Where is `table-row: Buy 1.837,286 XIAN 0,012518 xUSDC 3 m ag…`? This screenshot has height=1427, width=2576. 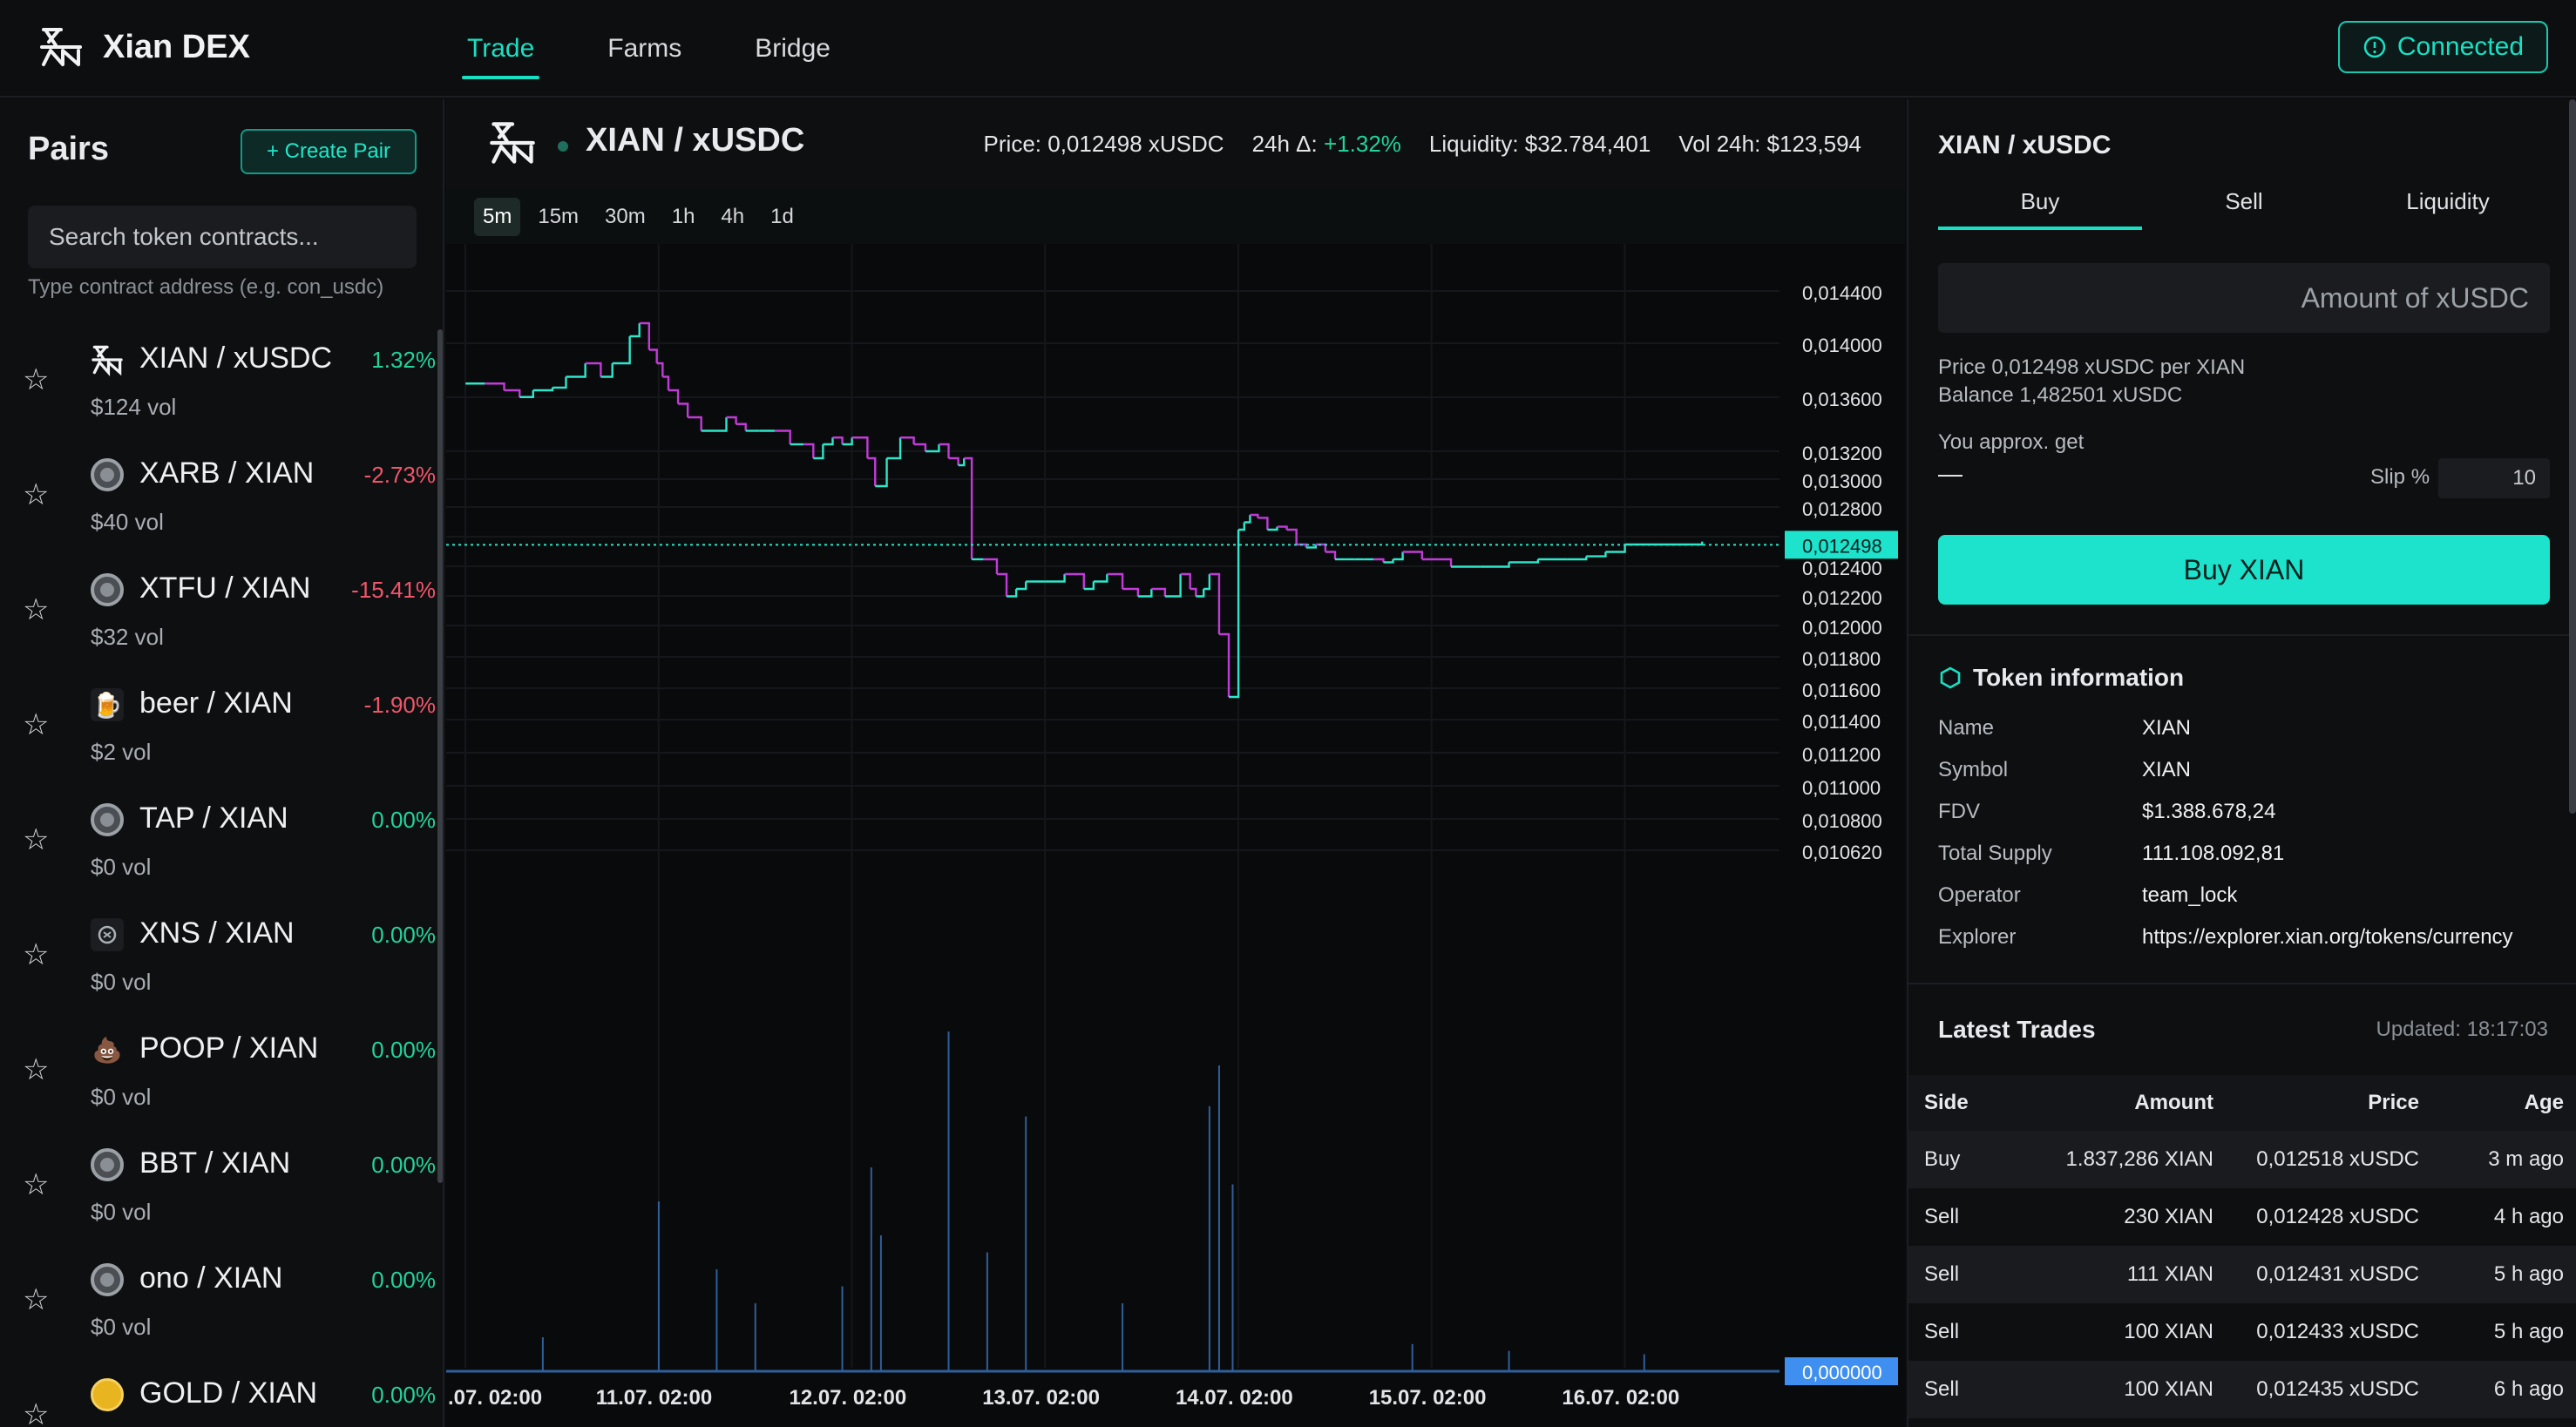 table-row: Buy 1.837,286 XIAN 0,012518 xUSDC 3 m ag… is located at coordinates (2242, 1159).